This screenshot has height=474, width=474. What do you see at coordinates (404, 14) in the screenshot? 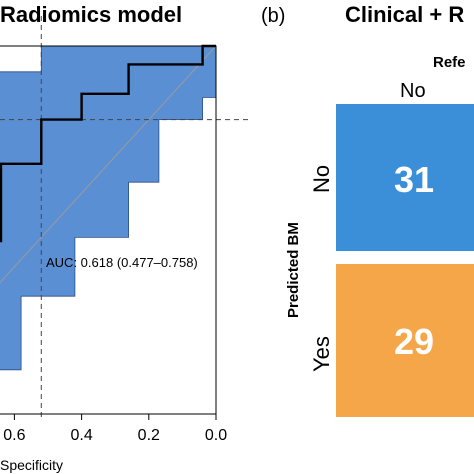
I see `panel-b-title: Clinical + R` at bounding box center [404, 14].